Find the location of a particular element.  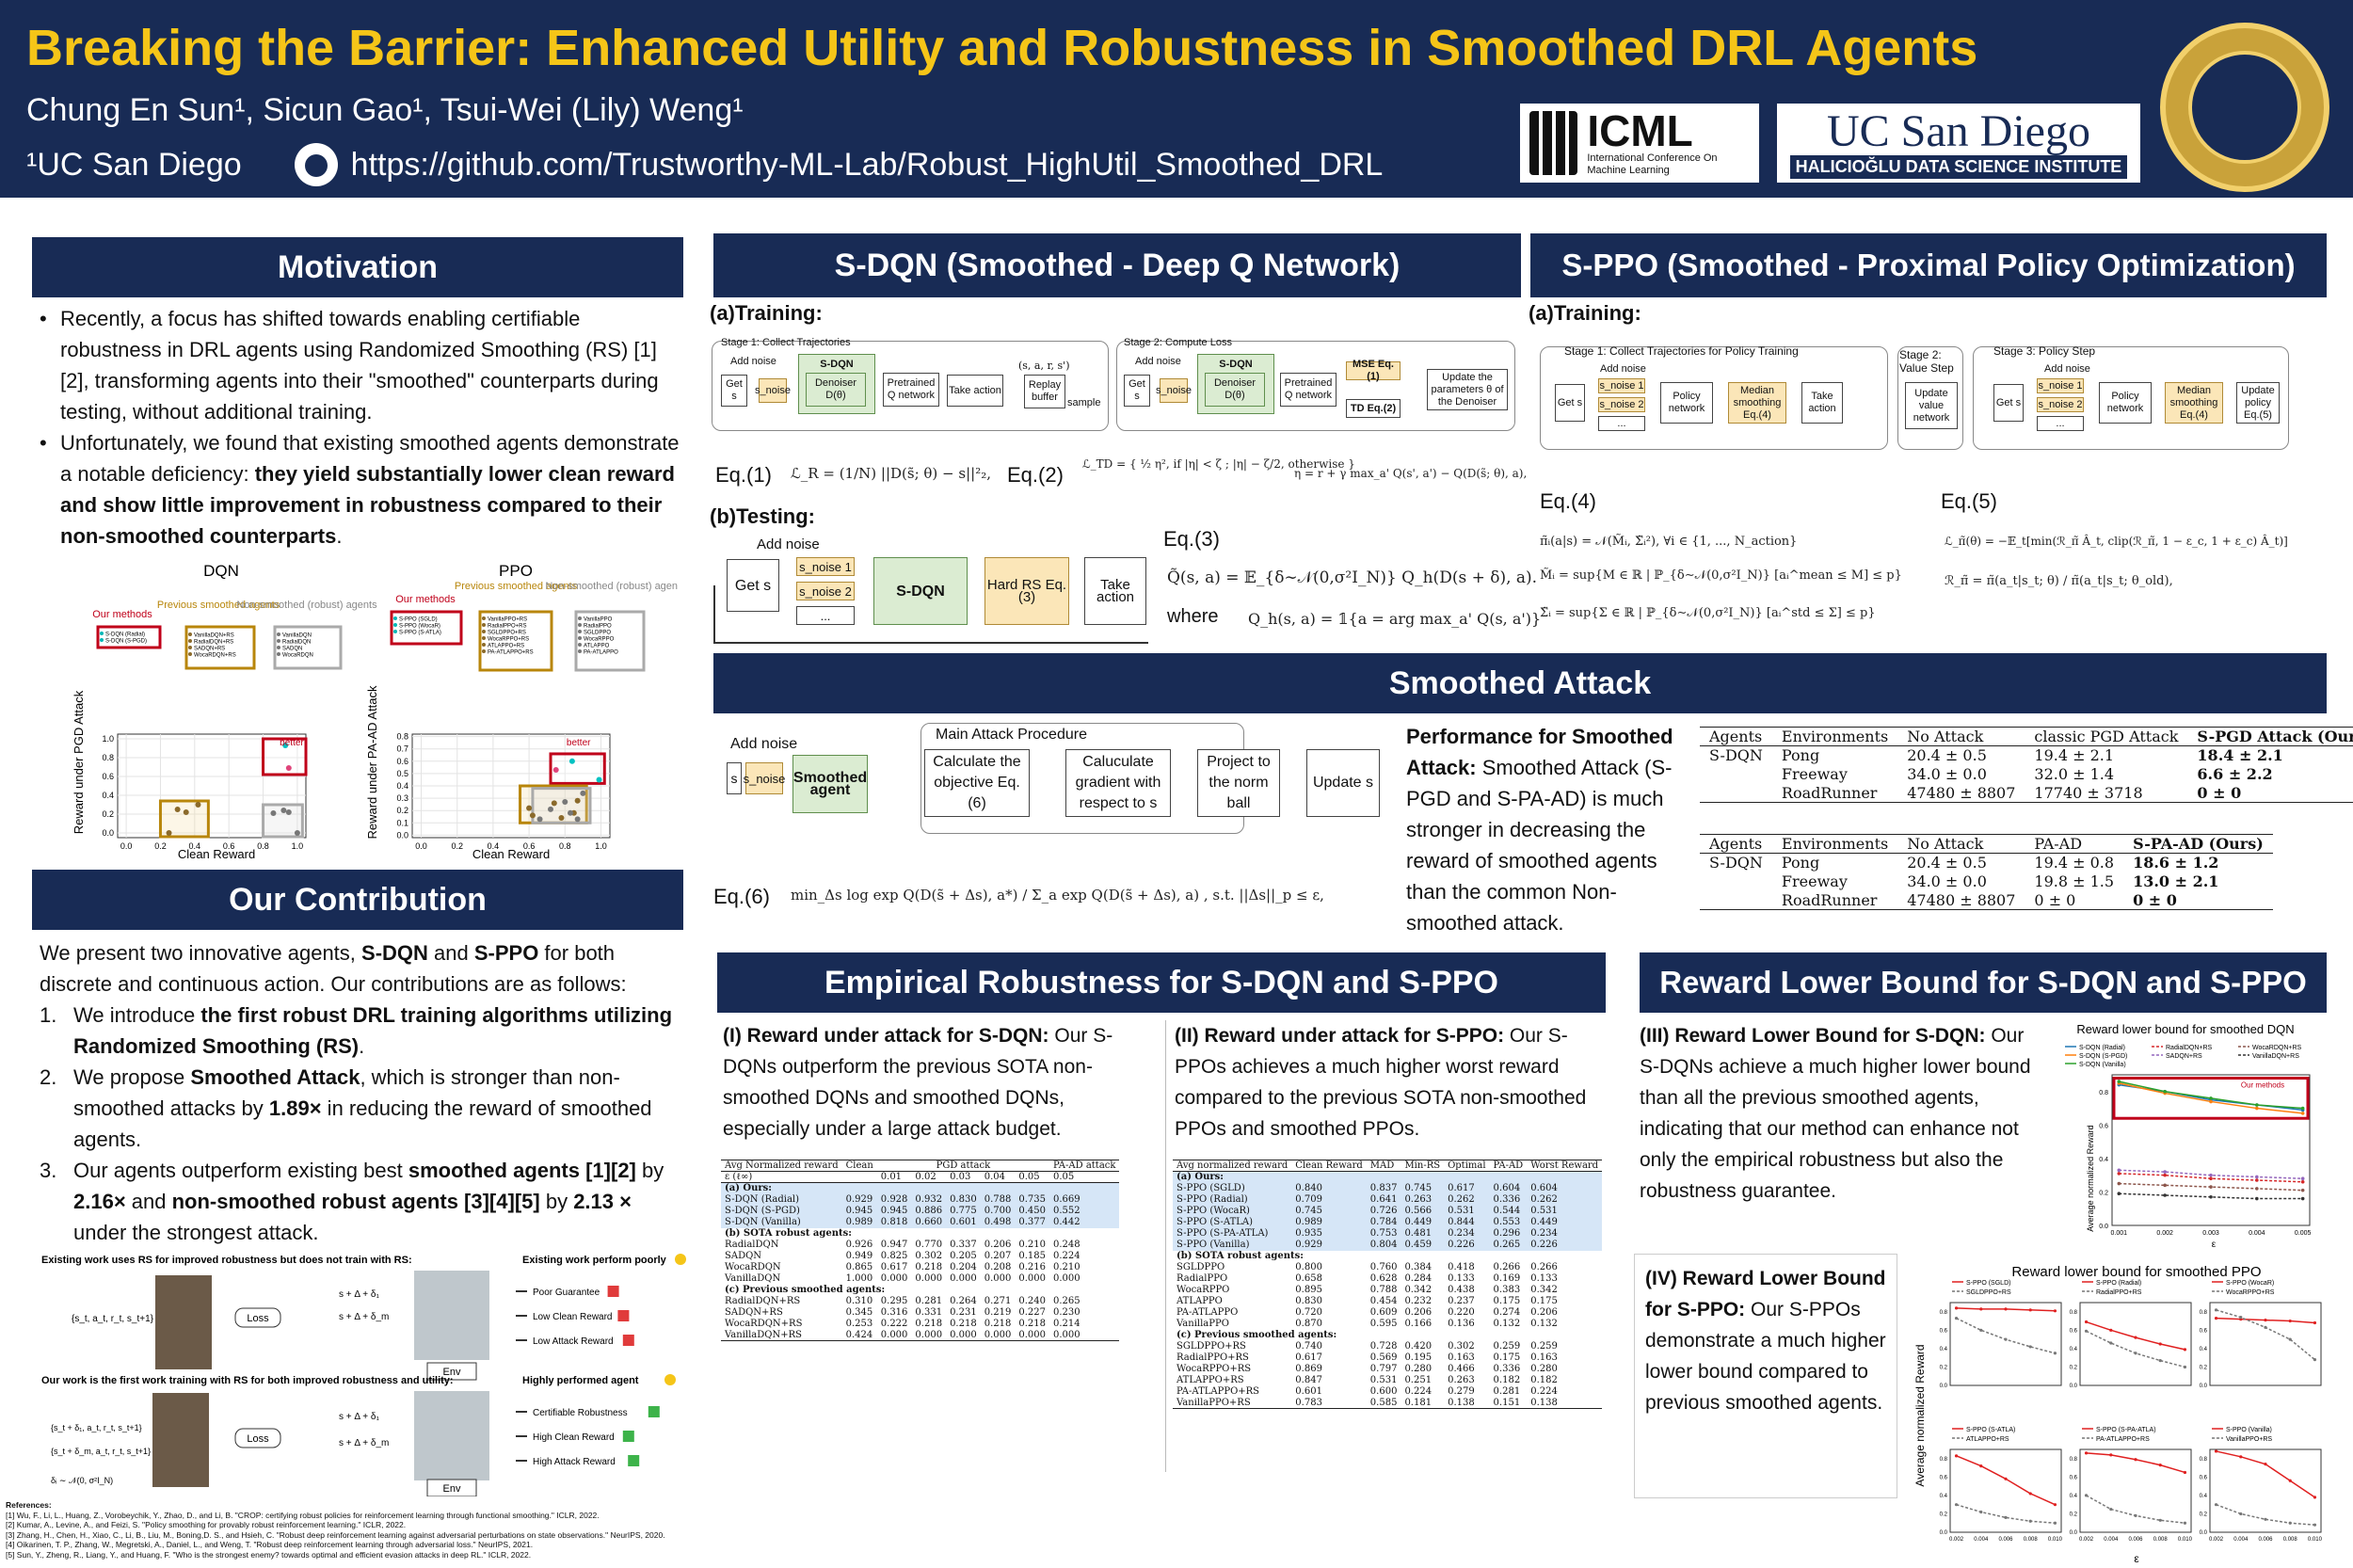

eq1: ℒ_R = (1/N) ||D(s̃; θ) − s||²₂, is located at coordinates (891, 473).